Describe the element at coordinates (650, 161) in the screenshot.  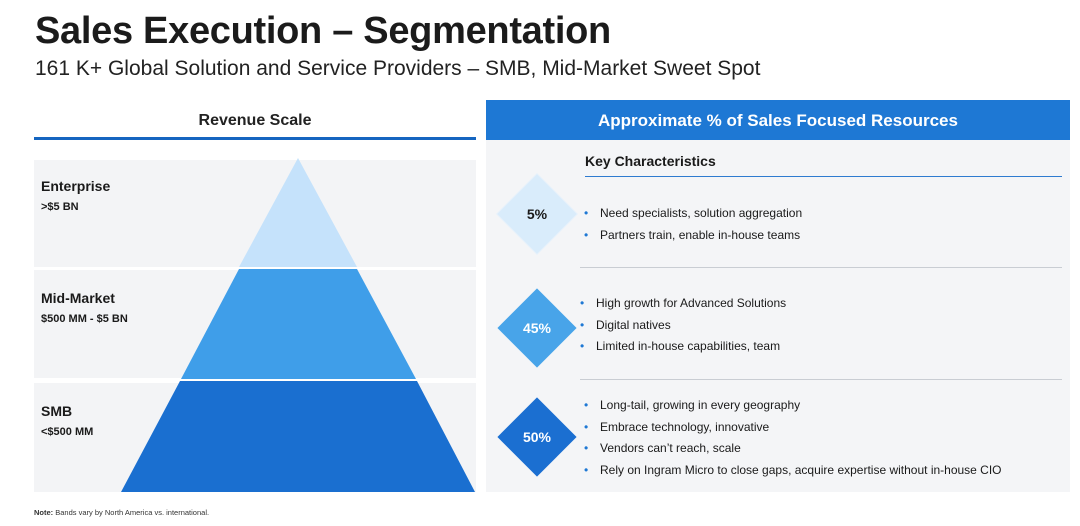
I see `key-characteristics-label: Key Characteristics` at that location.